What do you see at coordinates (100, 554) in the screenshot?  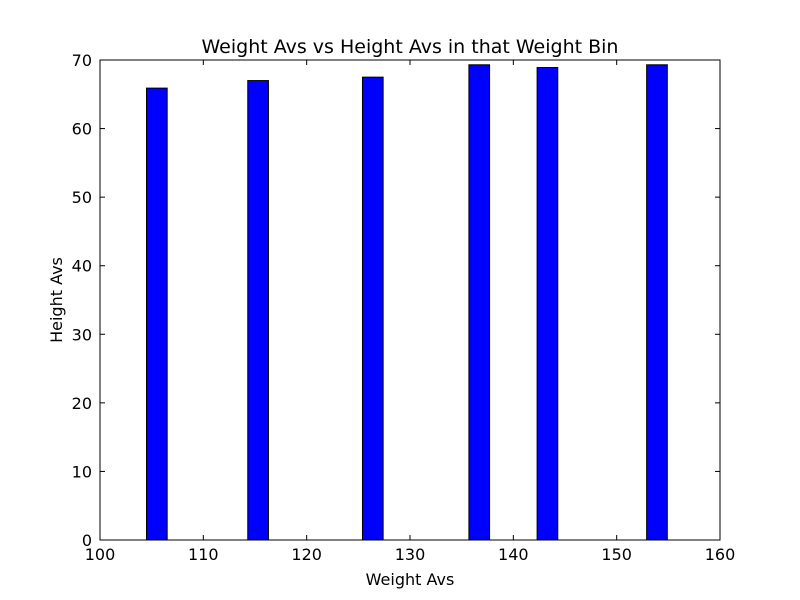 I see `x-tick-label: 100` at bounding box center [100, 554].